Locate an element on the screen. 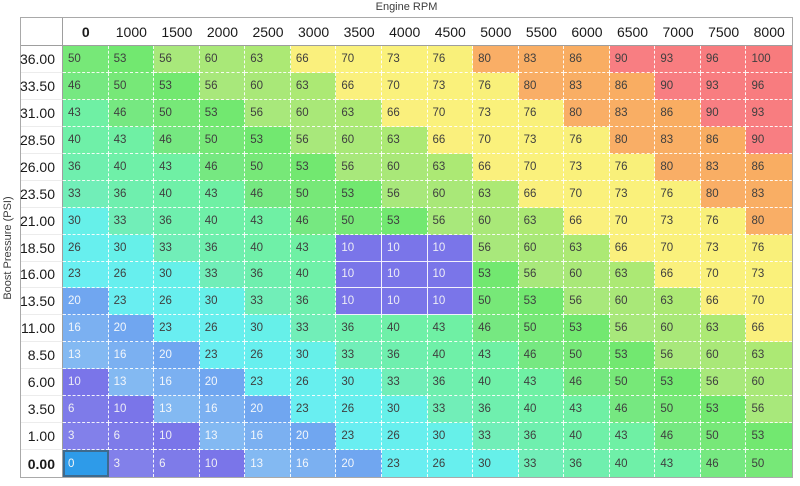 Image resolution: width=800 pixels, height=486 pixels. grid-cell: 90 is located at coordinates (632, 59).